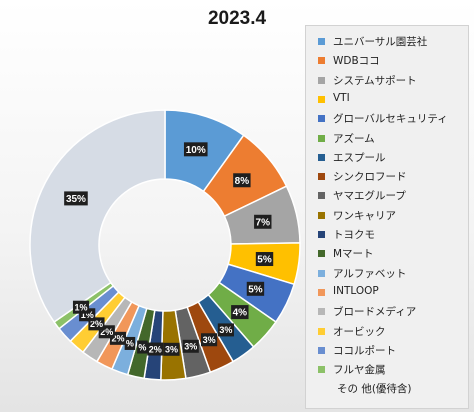  Describe the element at coordinates (354, 235) in the screenshot. I see `legend-label: トヨクモ` at that location.